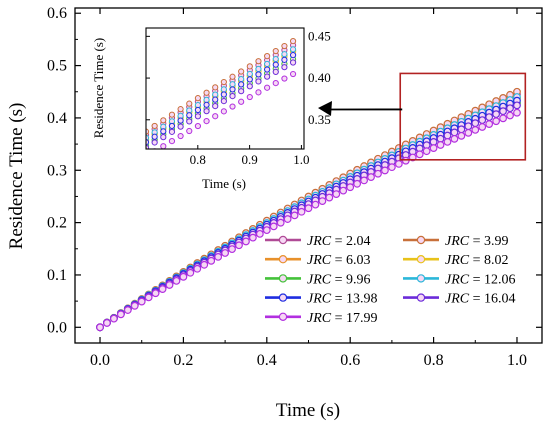 The height and width of the screenshot is (427, 550). Describe the element at coordinates (301, 159) in the screenshot. I see `inset-x-tick-label: 1.0` at that location.